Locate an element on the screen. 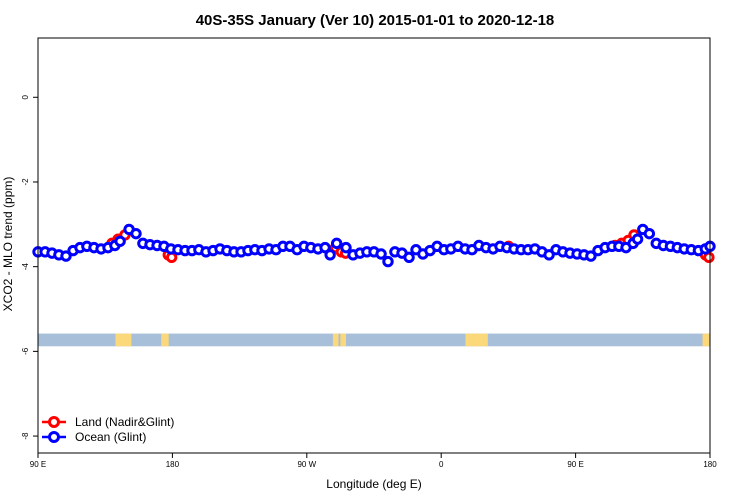 The height and width of the screenshot is (500, 750). data-series is located at coordinates (374, 245).